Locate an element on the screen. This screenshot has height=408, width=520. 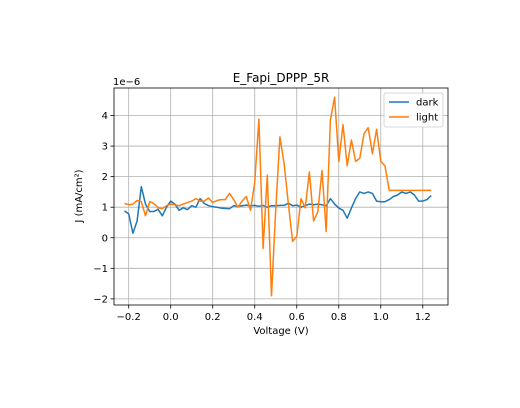
x-tick-label: 0.6 is located at coordinates (297, 317).